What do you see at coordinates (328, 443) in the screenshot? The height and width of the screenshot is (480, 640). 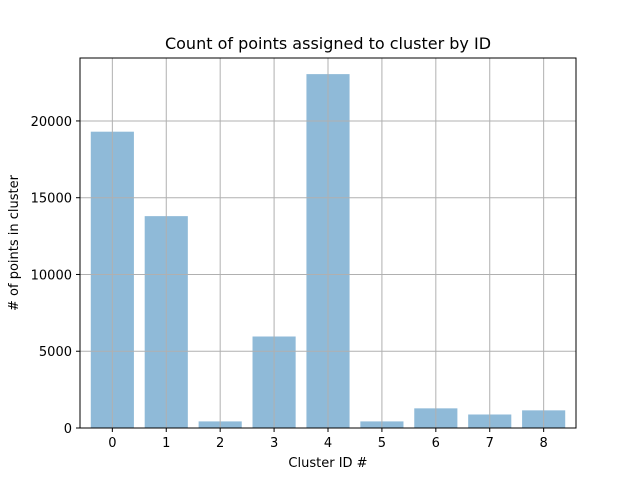 I see `x-tick-label: 4` at bounding box center [328, 443].